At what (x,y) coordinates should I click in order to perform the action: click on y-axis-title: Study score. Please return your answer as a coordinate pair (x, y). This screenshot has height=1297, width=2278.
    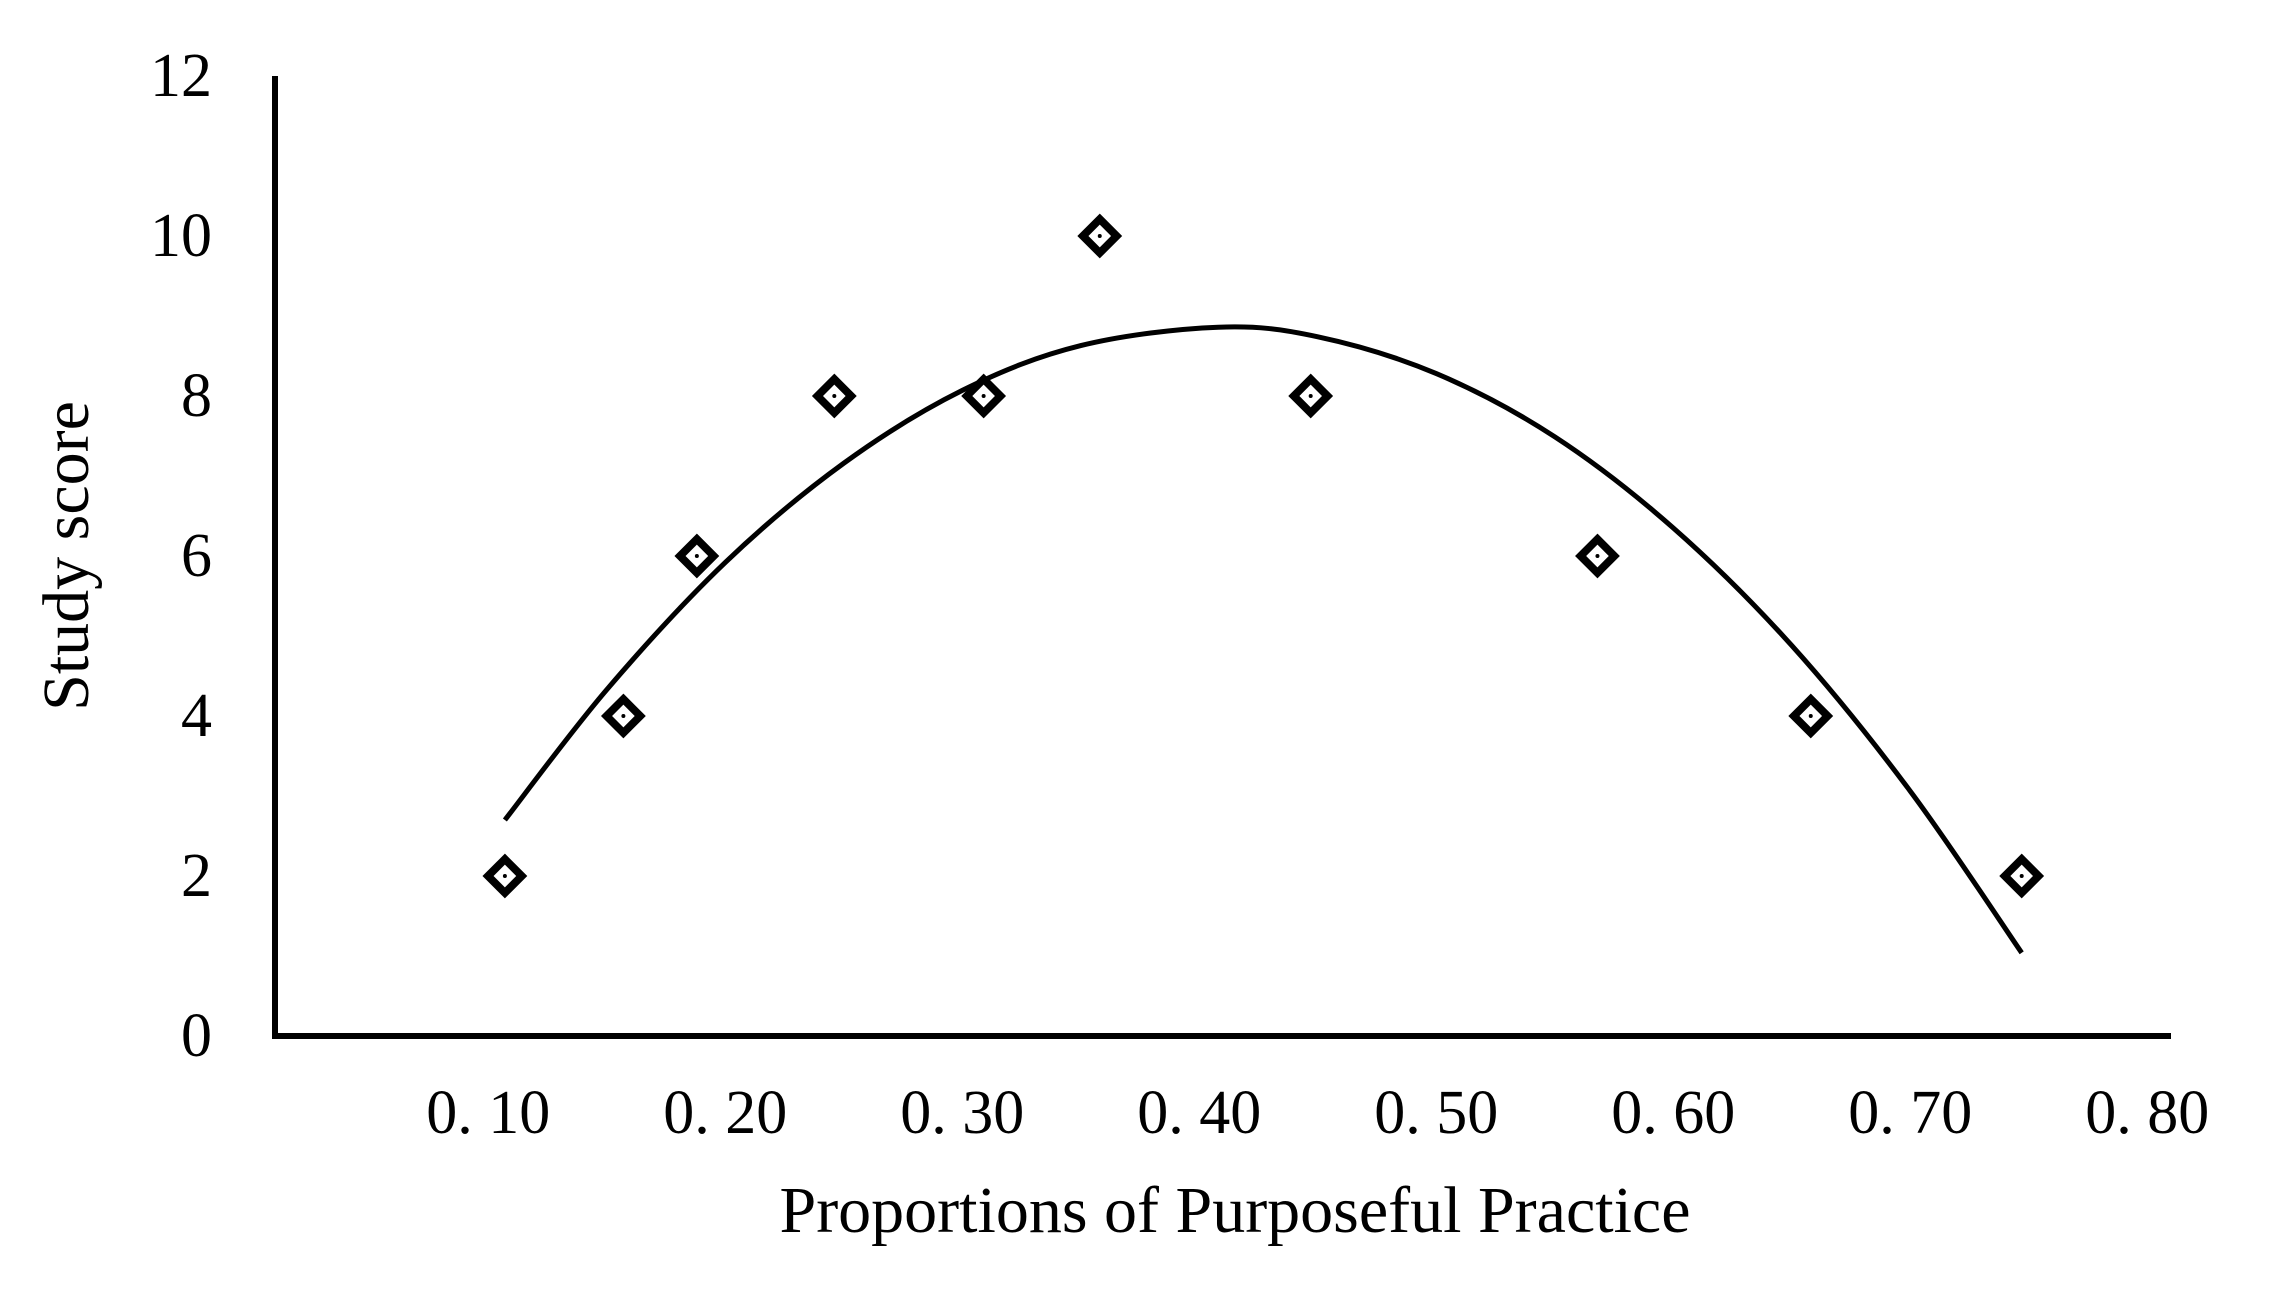
    Looking at the image, I should click on (66, 556).